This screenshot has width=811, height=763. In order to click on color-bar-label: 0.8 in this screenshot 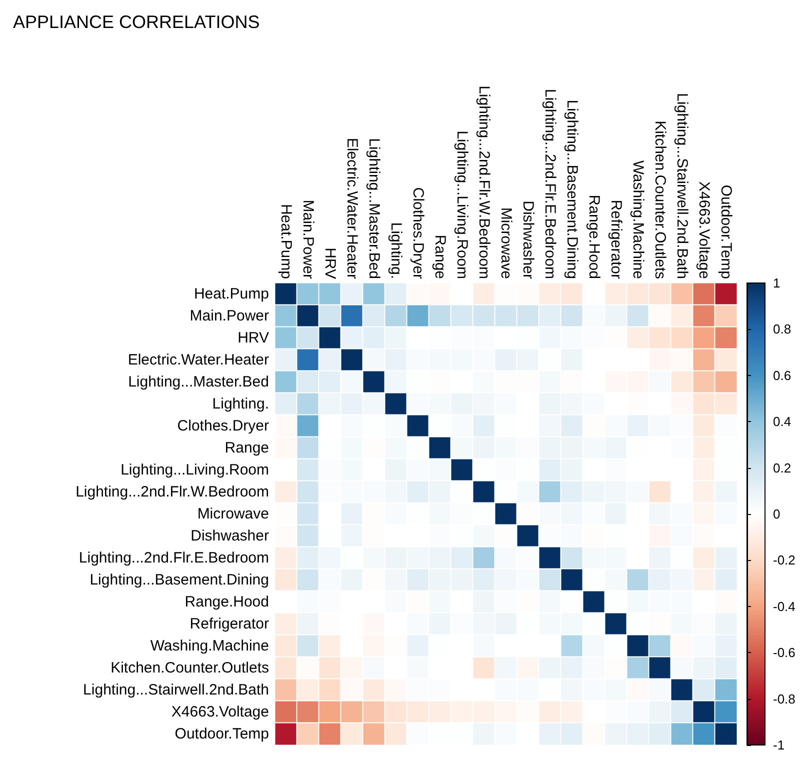, I will do `click(782, 329)`.